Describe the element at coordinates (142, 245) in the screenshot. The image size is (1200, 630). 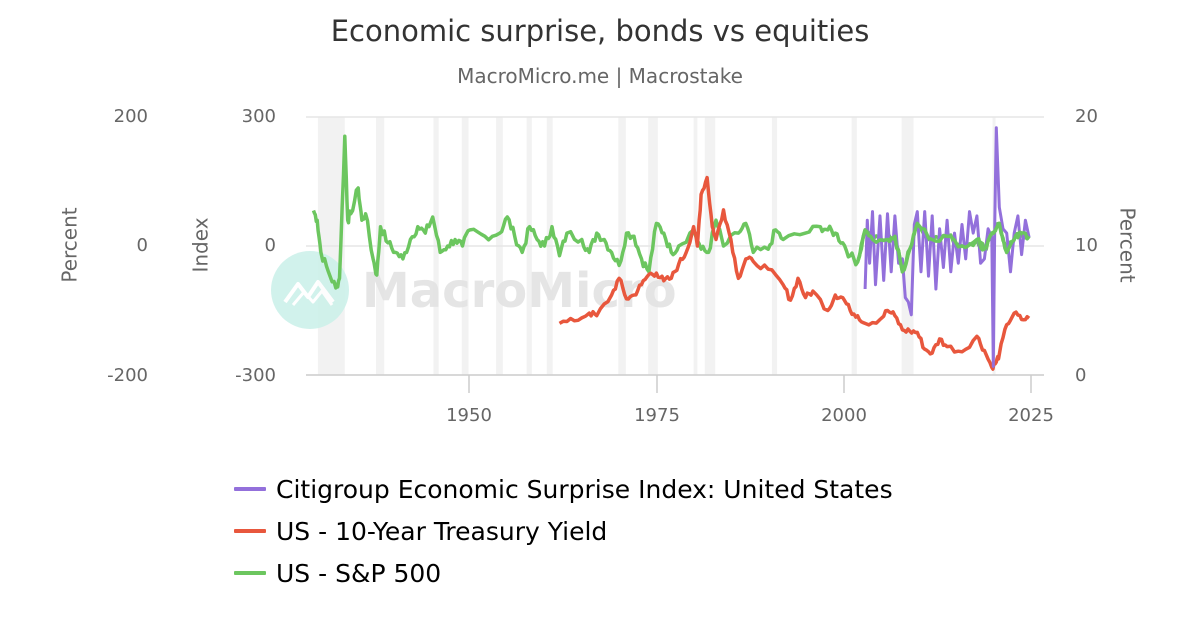
I see `left-outer-tick-mid: 0` at that location.